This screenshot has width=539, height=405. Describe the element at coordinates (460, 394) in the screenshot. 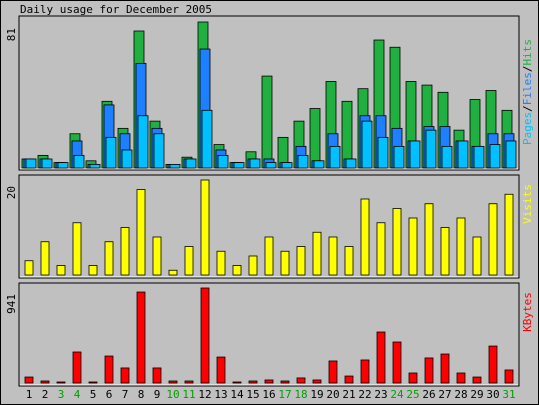

I see `x-tick-label: 28` at that location.